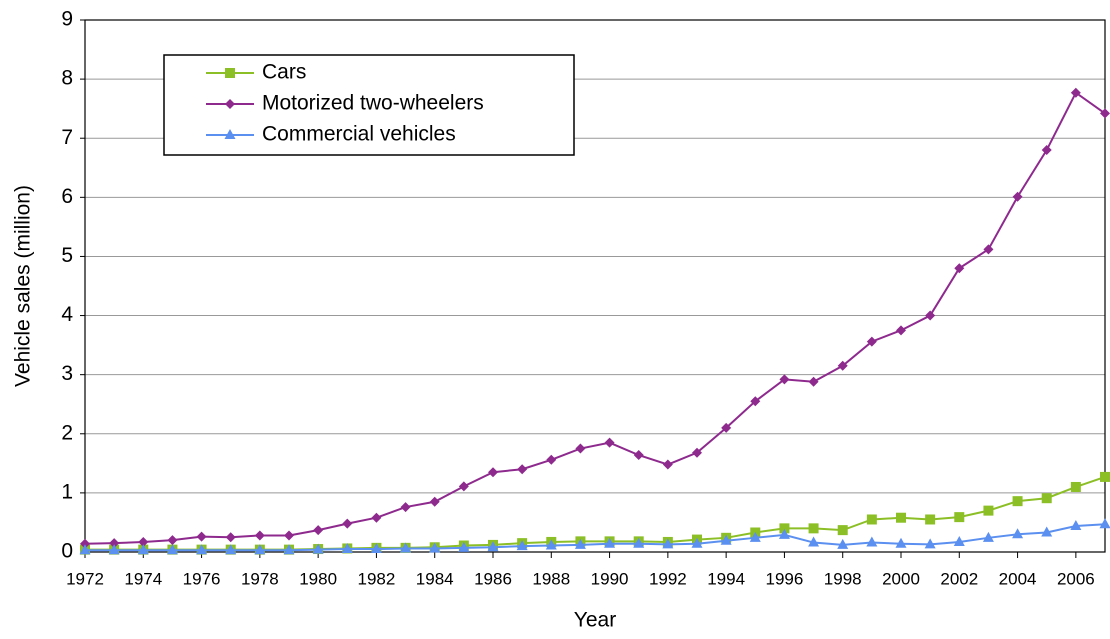 The height and width of the screenshot is (639, 1110). Describe the element at coordinates (143, 578) in the screenshot. I see `x-tick-label: 1974` at that location.